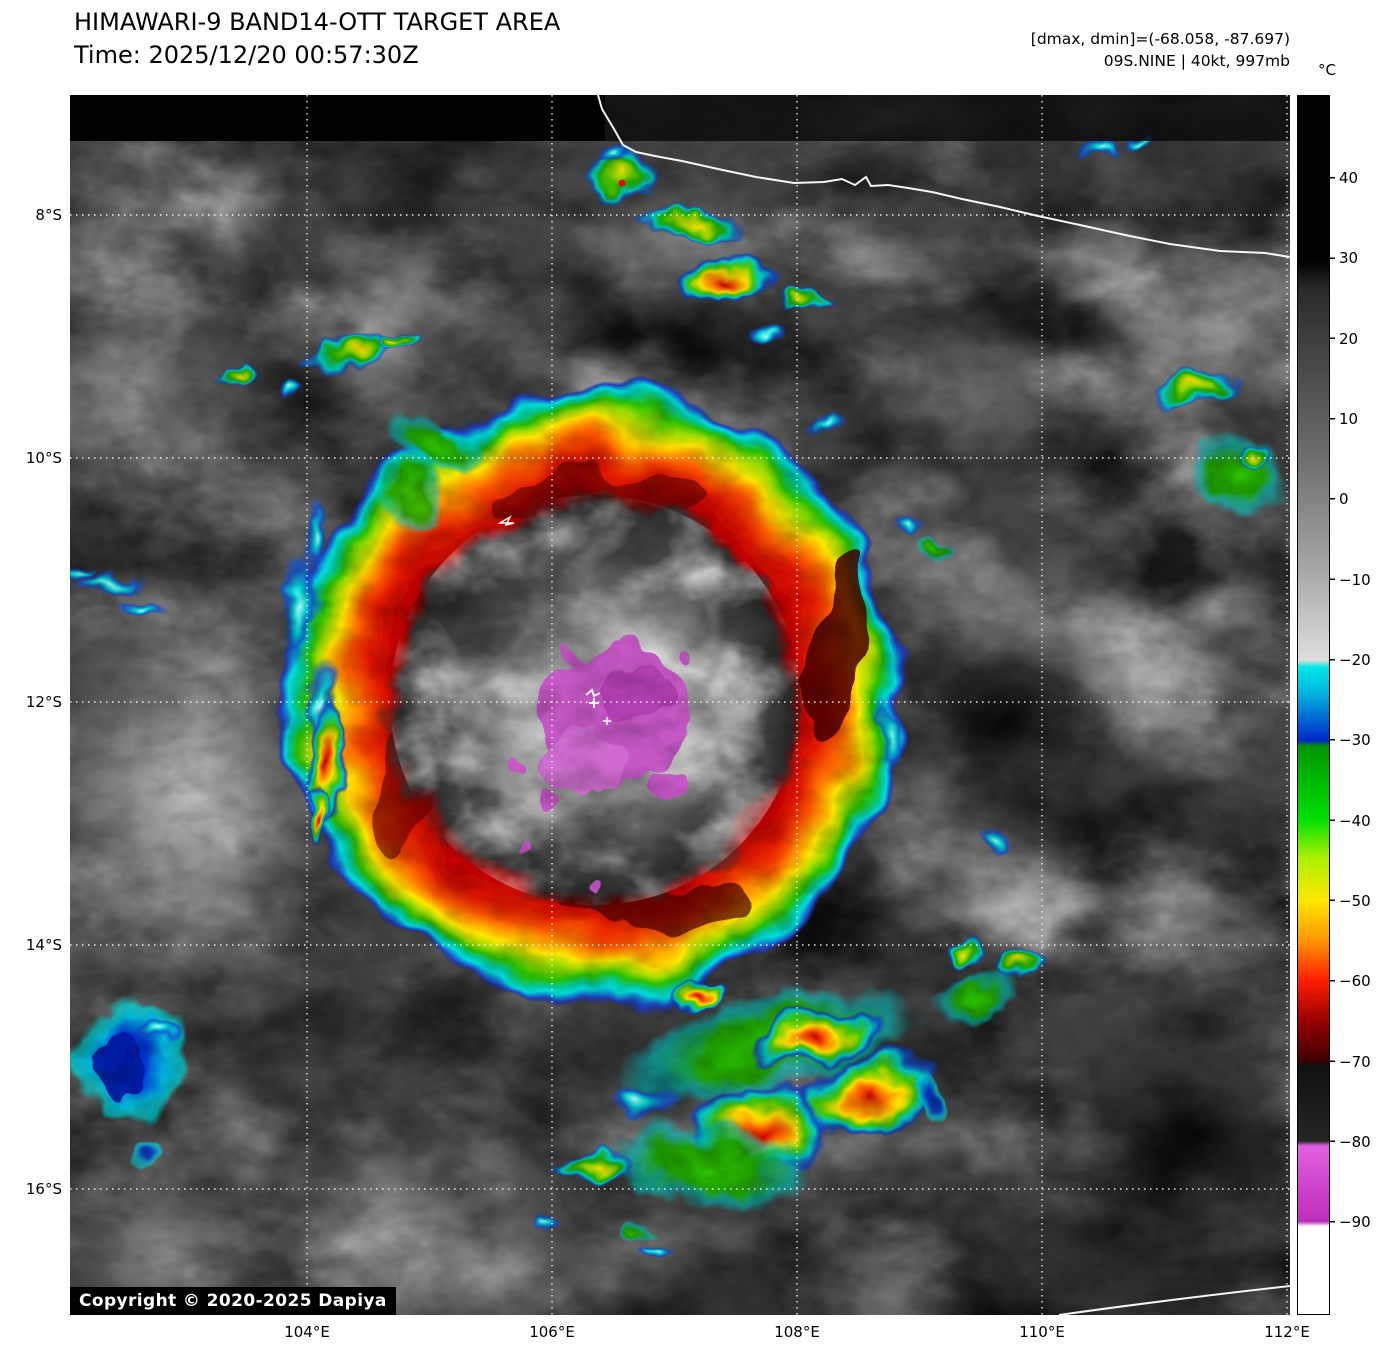 This screenshot has height=1359, width=1388. I want to click on page-title: HIMAWARI-9 BAND14-OTT TARGET AREA, so click(317, 22).